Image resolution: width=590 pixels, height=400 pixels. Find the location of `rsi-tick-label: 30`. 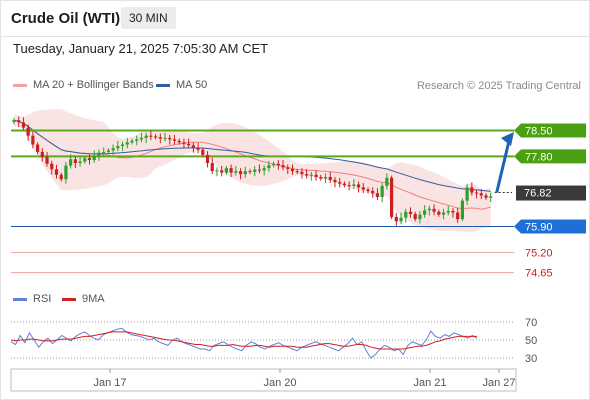

rsi-tick-label: 30 is located at coordinates (531, 359).